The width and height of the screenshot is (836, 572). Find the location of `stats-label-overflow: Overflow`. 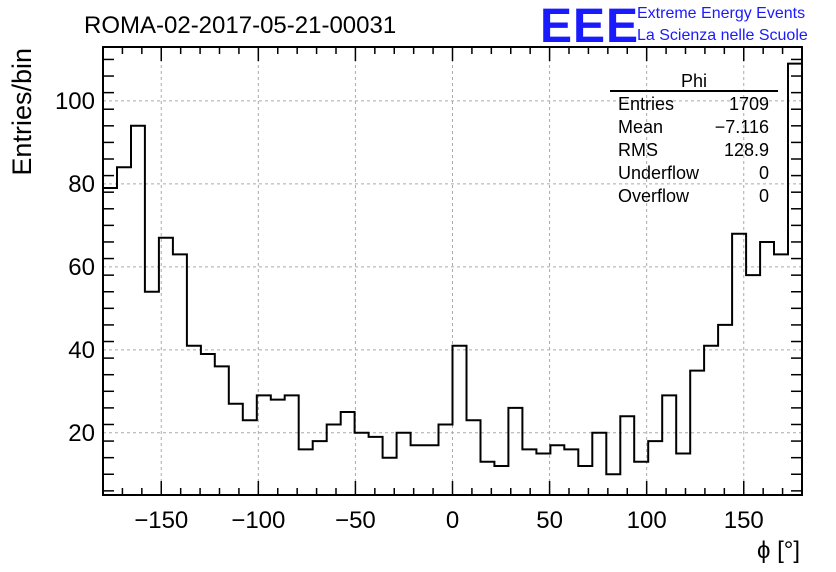

stats-label-overflow: Overflow is located at coordinates (654, 196).